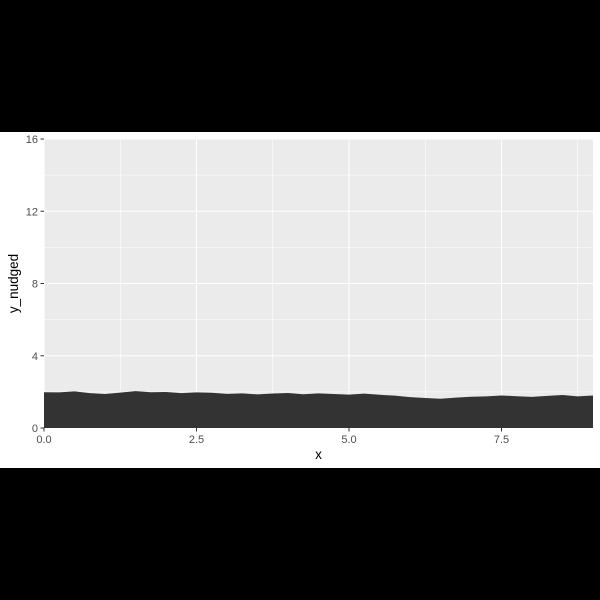  Describe the element at coordinates (32, 140) in the screenshot. I see `y-tick-label: 16` at that location.